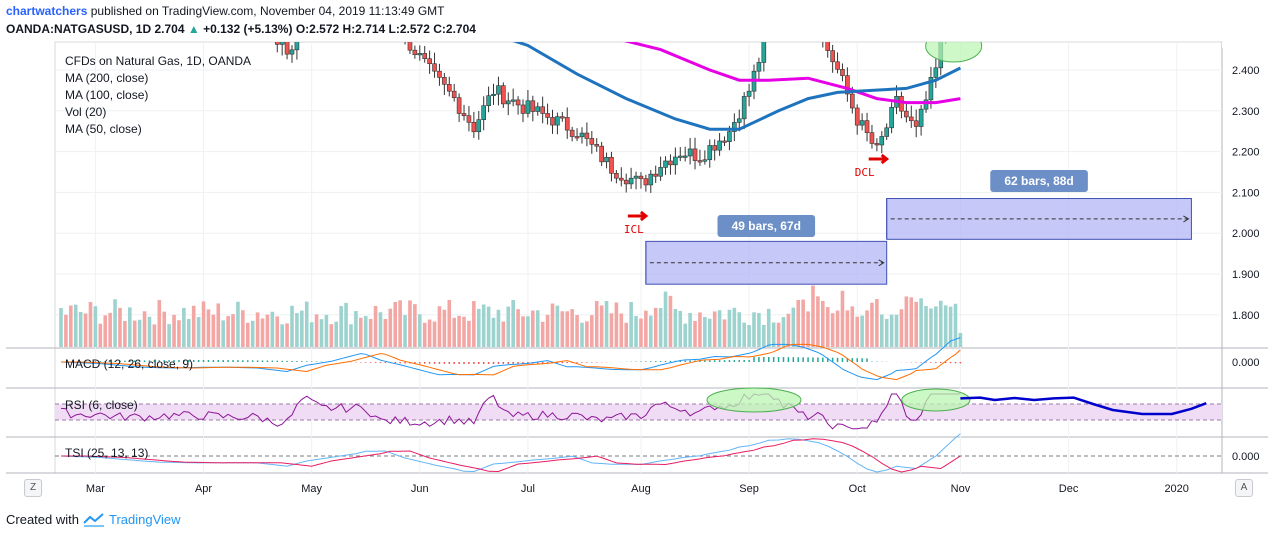 The image size is (1274, 537). I want to click on symbol-name: OANDA:NATGASUSD, 1D, so click(79, 29).